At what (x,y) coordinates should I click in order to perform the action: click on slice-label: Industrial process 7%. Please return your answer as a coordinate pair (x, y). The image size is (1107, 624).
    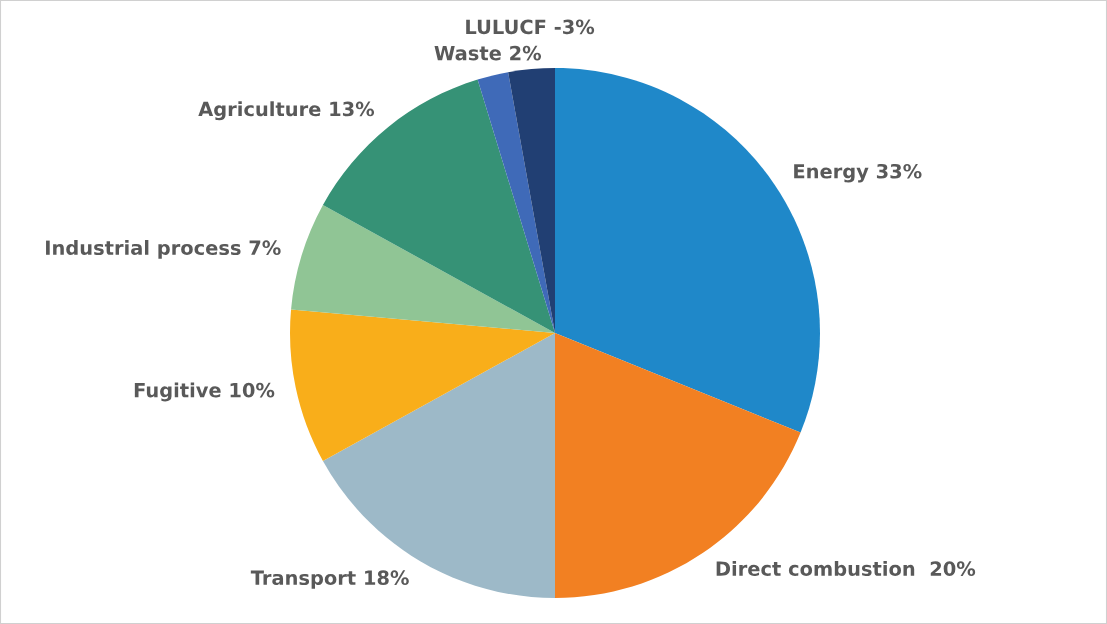
    Looking at the image, I should click on (163, 249).